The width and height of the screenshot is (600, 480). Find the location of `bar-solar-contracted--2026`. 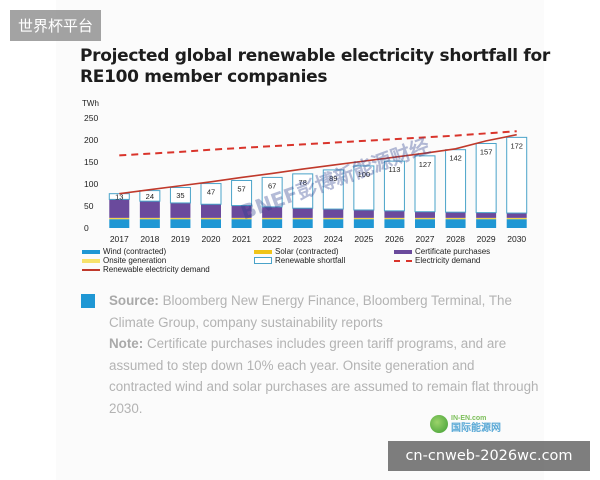

bar-solar-contracted--2026 is located at coordinates (394, 219).